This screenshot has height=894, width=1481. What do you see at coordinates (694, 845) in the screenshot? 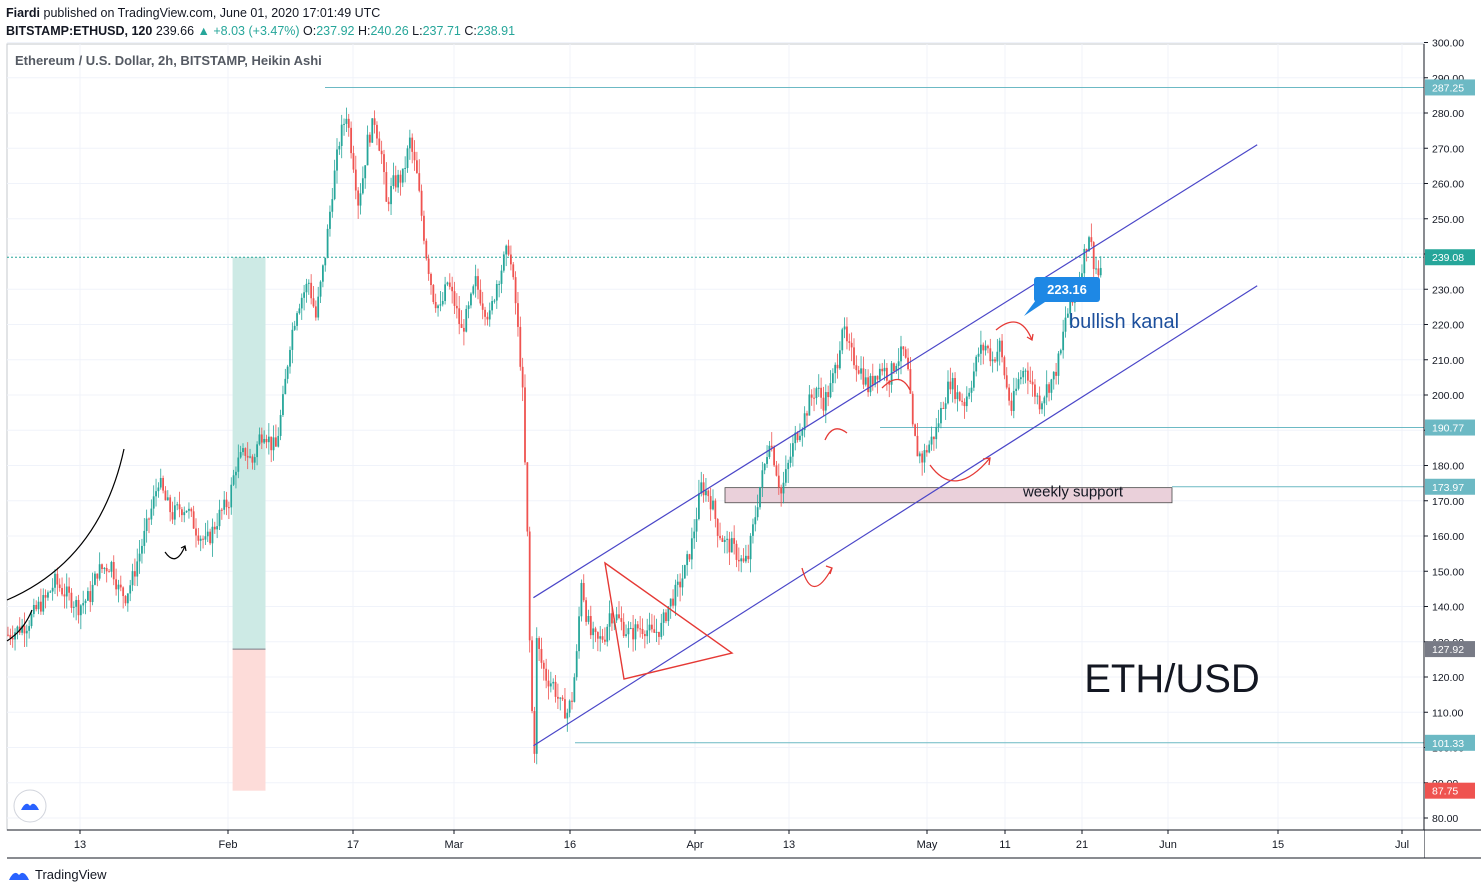
I see `time-tick-label: Apr` at bounding box center [694, 845].